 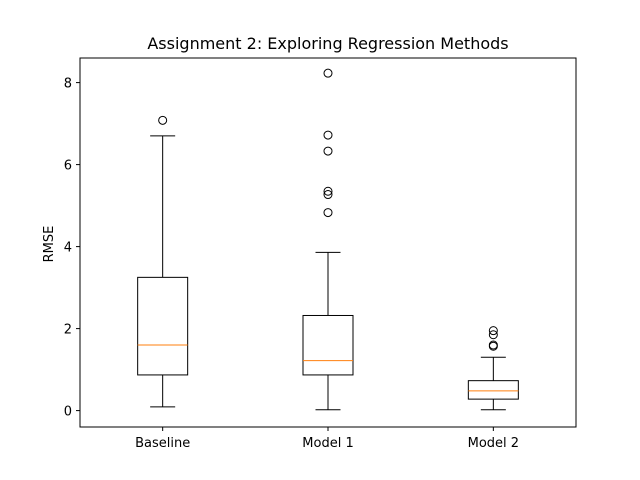 I want to click on y-tick-label: 0, so click(x=68, y=412).